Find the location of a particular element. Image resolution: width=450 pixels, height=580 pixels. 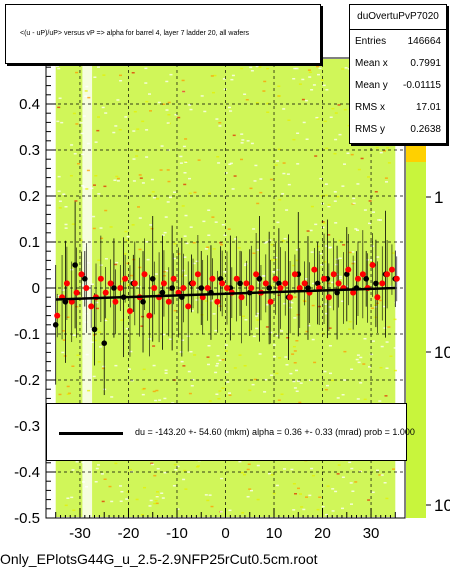

y-tick-label: -0.3 is located at coordinates (27, 426).